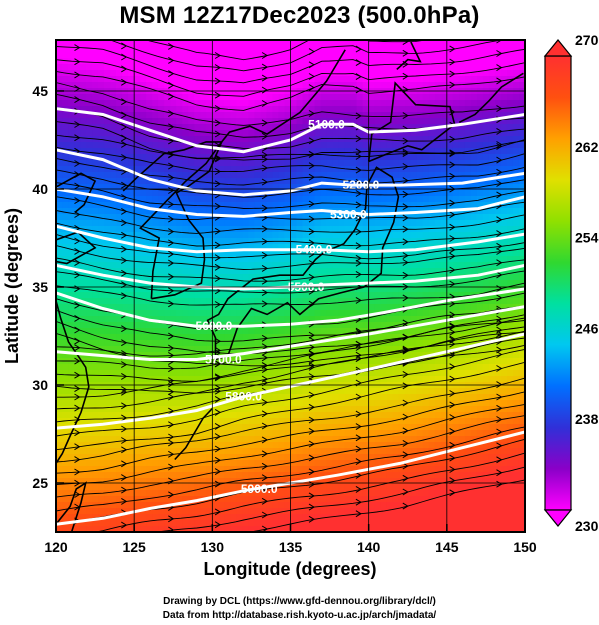 The image size is (599, 625). Describe the element at coordinates (558, 518) in the screenshot. I see `colorbar-bottom-triangle` at that location.